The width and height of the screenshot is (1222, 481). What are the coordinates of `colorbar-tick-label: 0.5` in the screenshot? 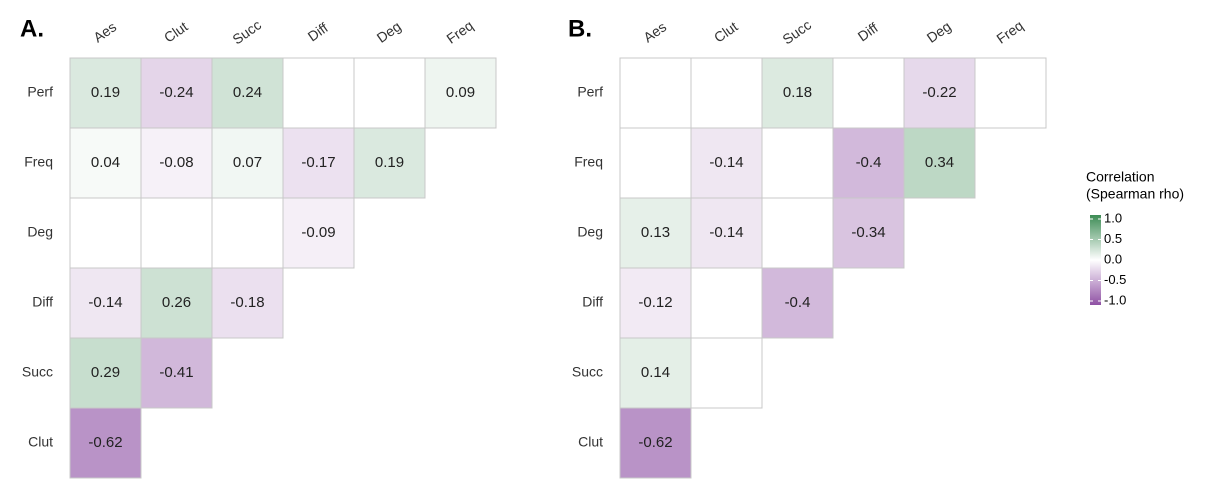 It's located at (1113, 238).